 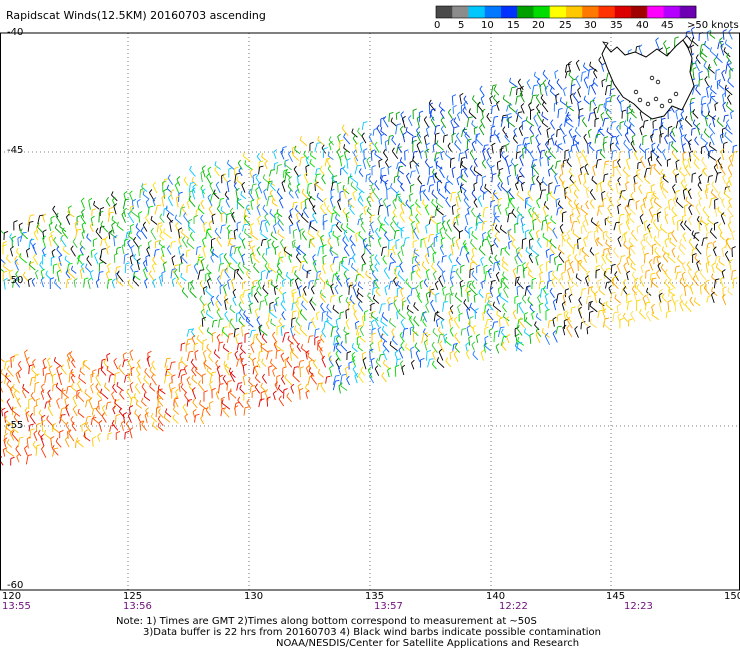 What do you see at coordinates (12, 596) in the screenshot?
I see `lon-label: 120` at bounding box center [12, 596].